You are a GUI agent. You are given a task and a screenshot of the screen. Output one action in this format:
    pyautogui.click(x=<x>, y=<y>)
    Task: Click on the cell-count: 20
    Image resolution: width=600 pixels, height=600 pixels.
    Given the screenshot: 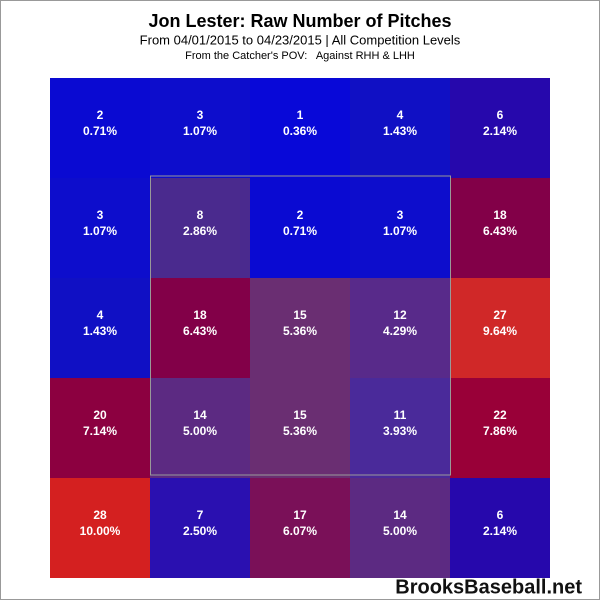 What is the action you would take?
    pyautogui.click(x=100, y=415)
    